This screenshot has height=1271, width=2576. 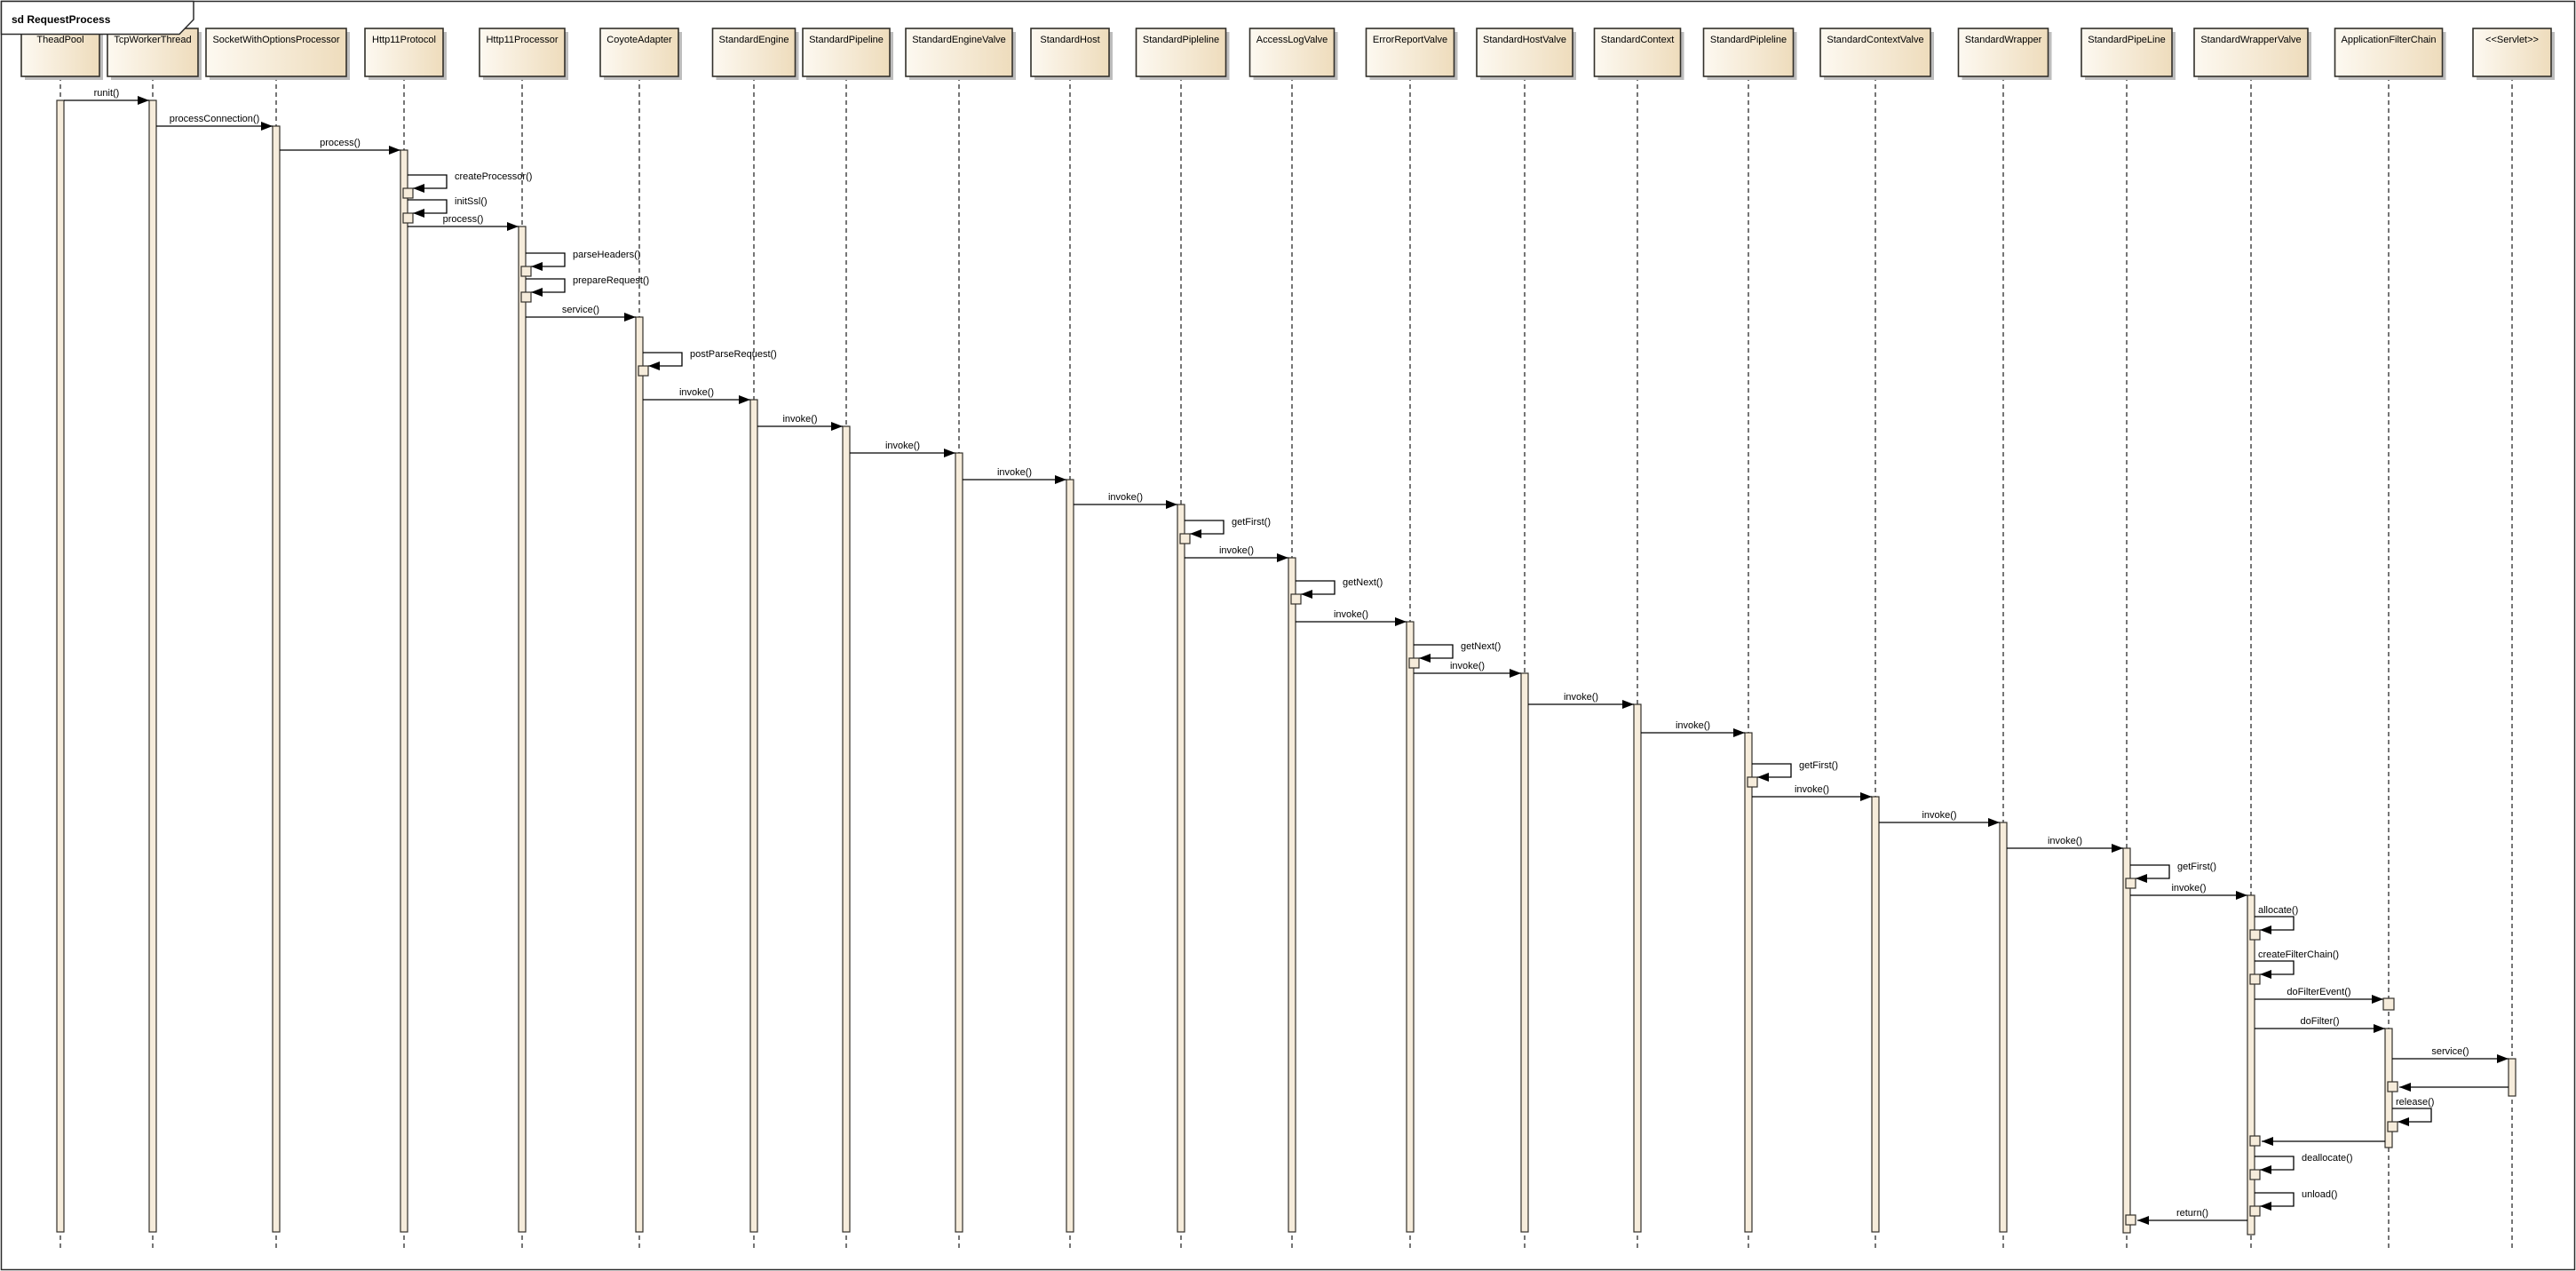 I want to click on message-allocate: allocate(), so click(x=2273, y=923).